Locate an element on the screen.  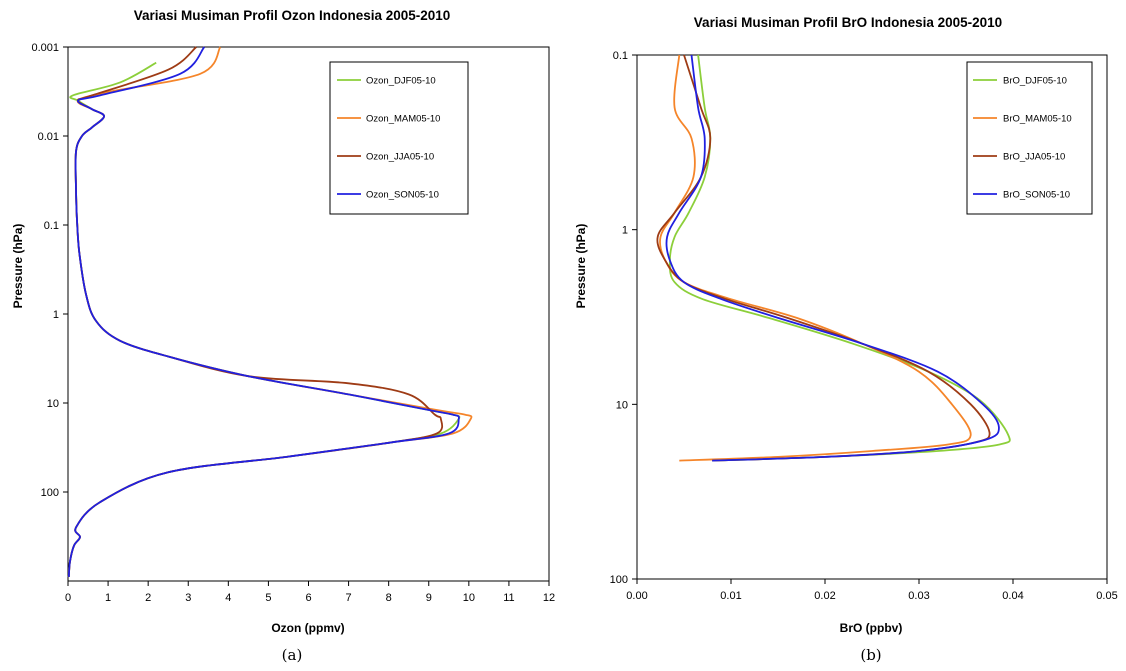
legend-label: BrO_MAM05-10 is located at coordinates (1037, 119).